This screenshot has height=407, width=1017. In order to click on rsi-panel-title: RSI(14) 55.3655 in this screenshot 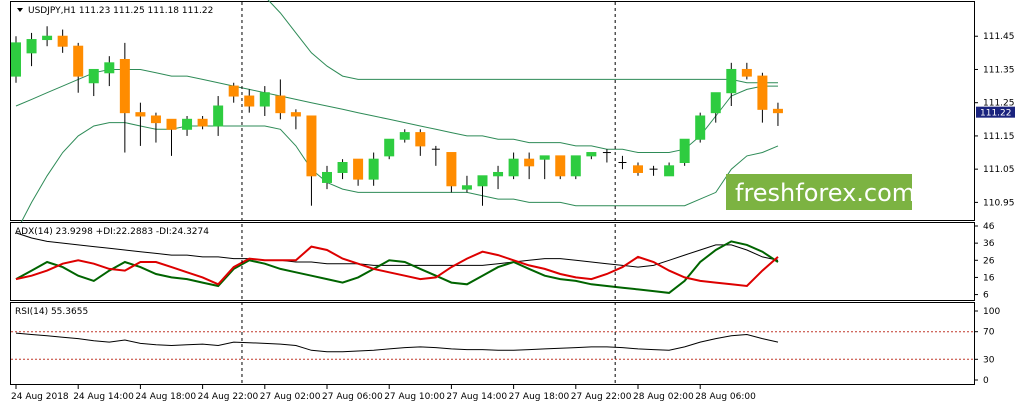, I will do `click(51, 312)`.